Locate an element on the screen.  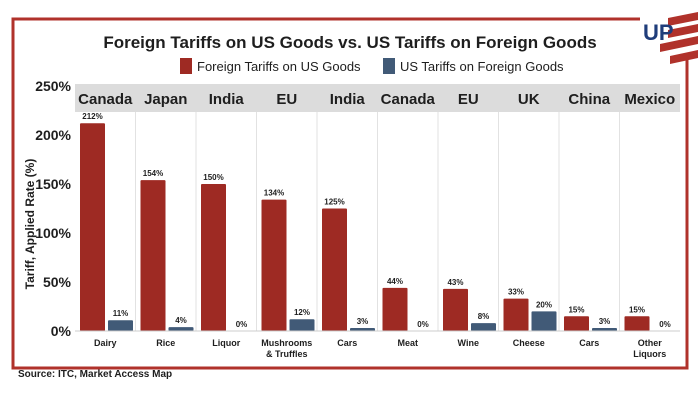
y-tick-label: 200% is located at coordinates (53, 135).